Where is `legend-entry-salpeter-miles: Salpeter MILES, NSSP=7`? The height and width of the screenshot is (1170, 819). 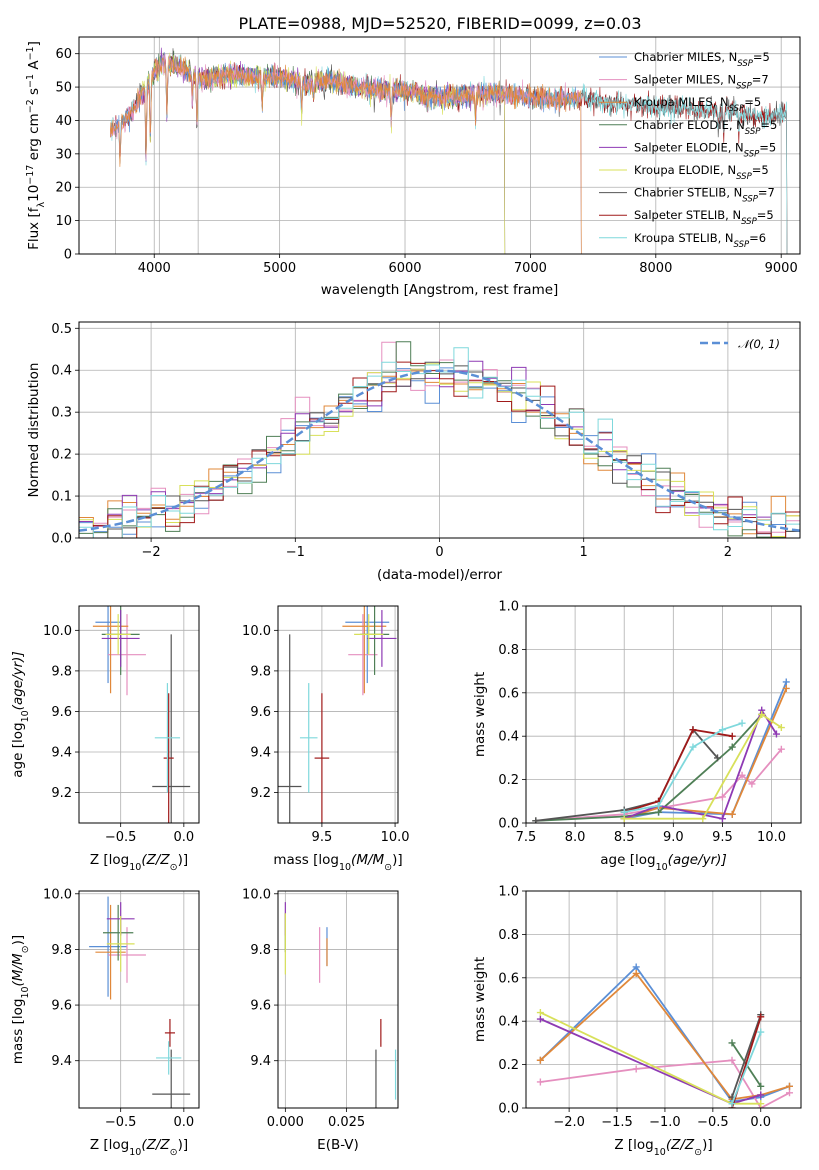
legend-entry-salpeter-miles: Salpeter MILES, NSSP=7 is located at coordinates (701, 82).